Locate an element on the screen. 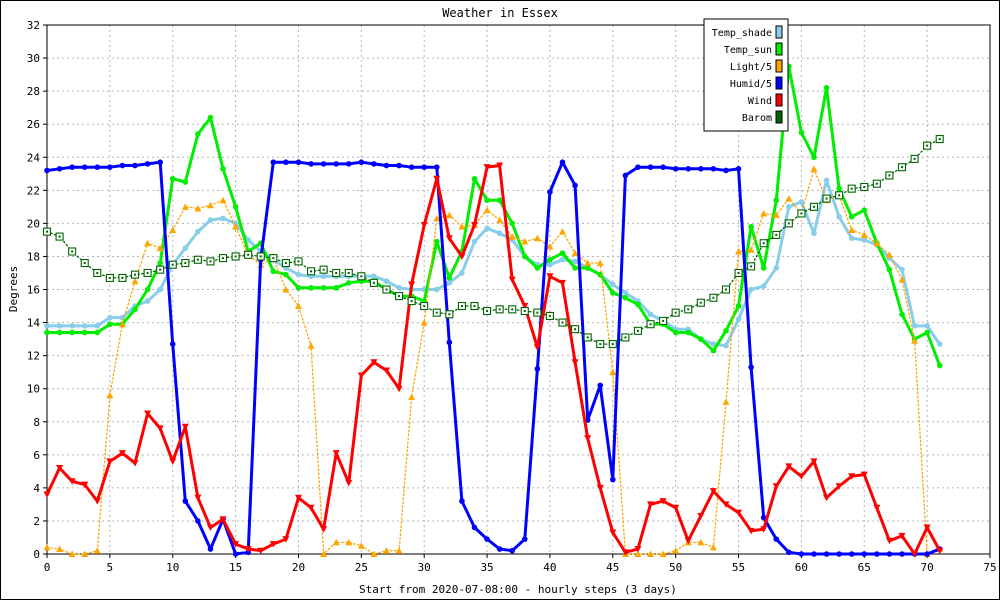 The image size is (1000, 600). y-tick-label: 22 is located at coordinates (33, 190).